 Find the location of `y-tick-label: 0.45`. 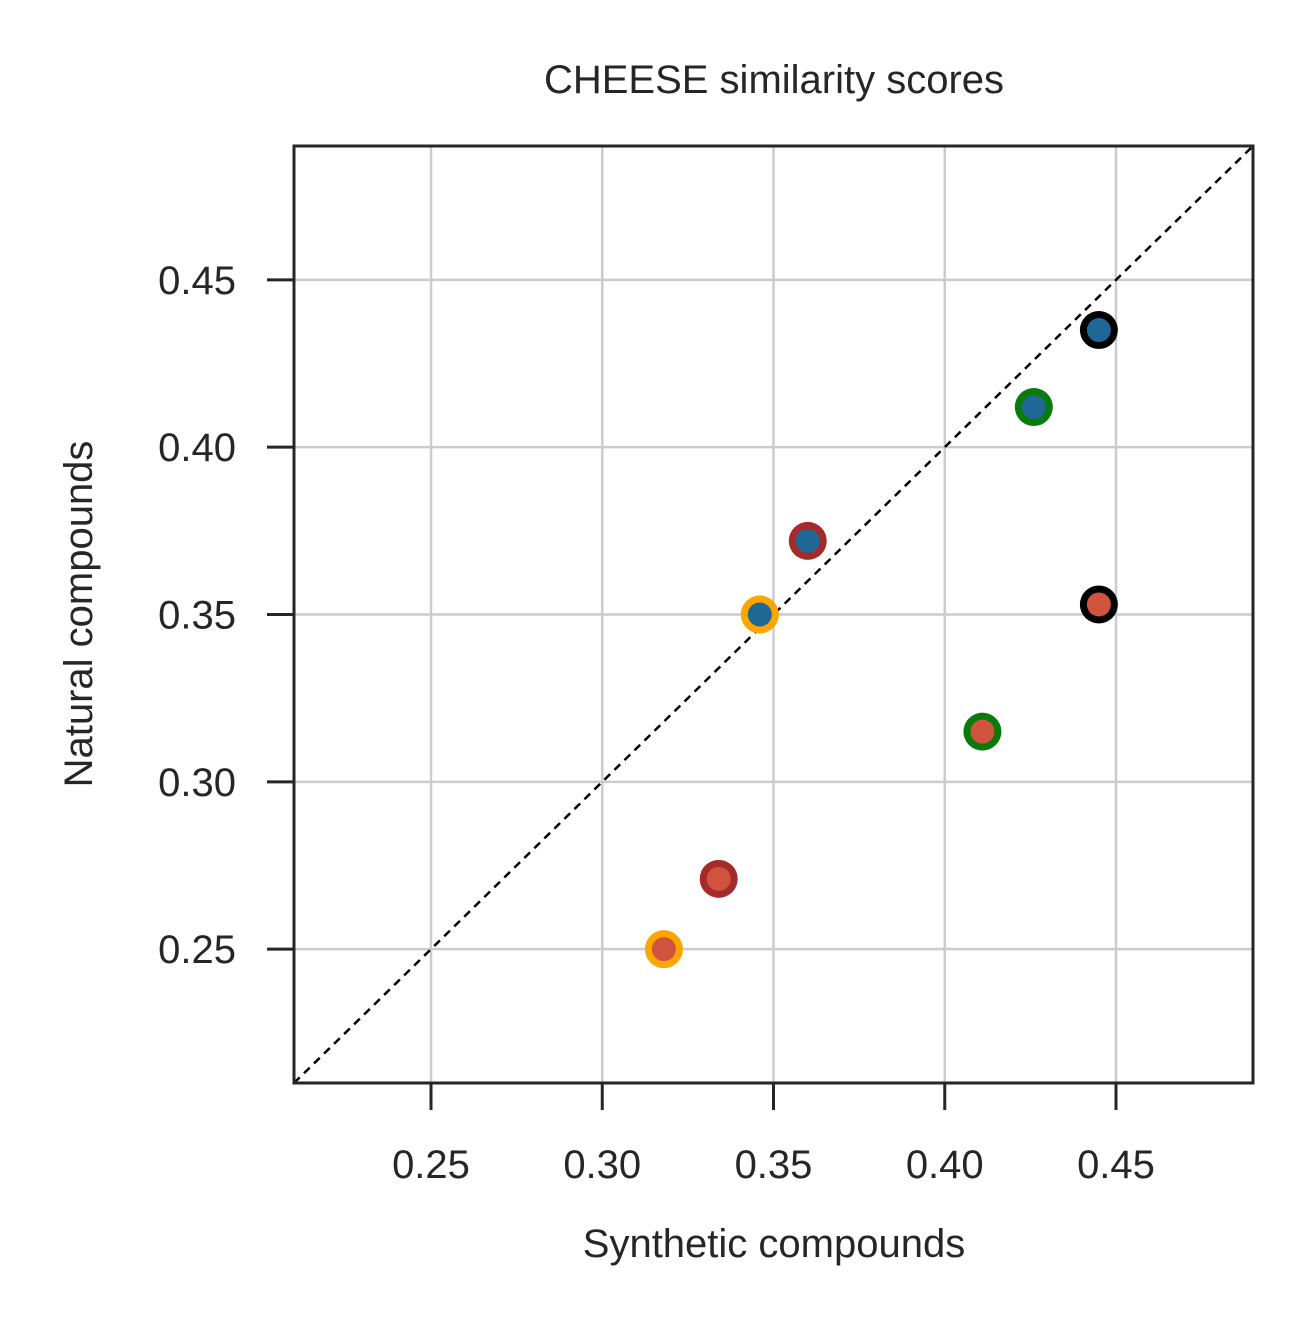

y-tick-label: 0.45 is located at coordinates (197, 281).